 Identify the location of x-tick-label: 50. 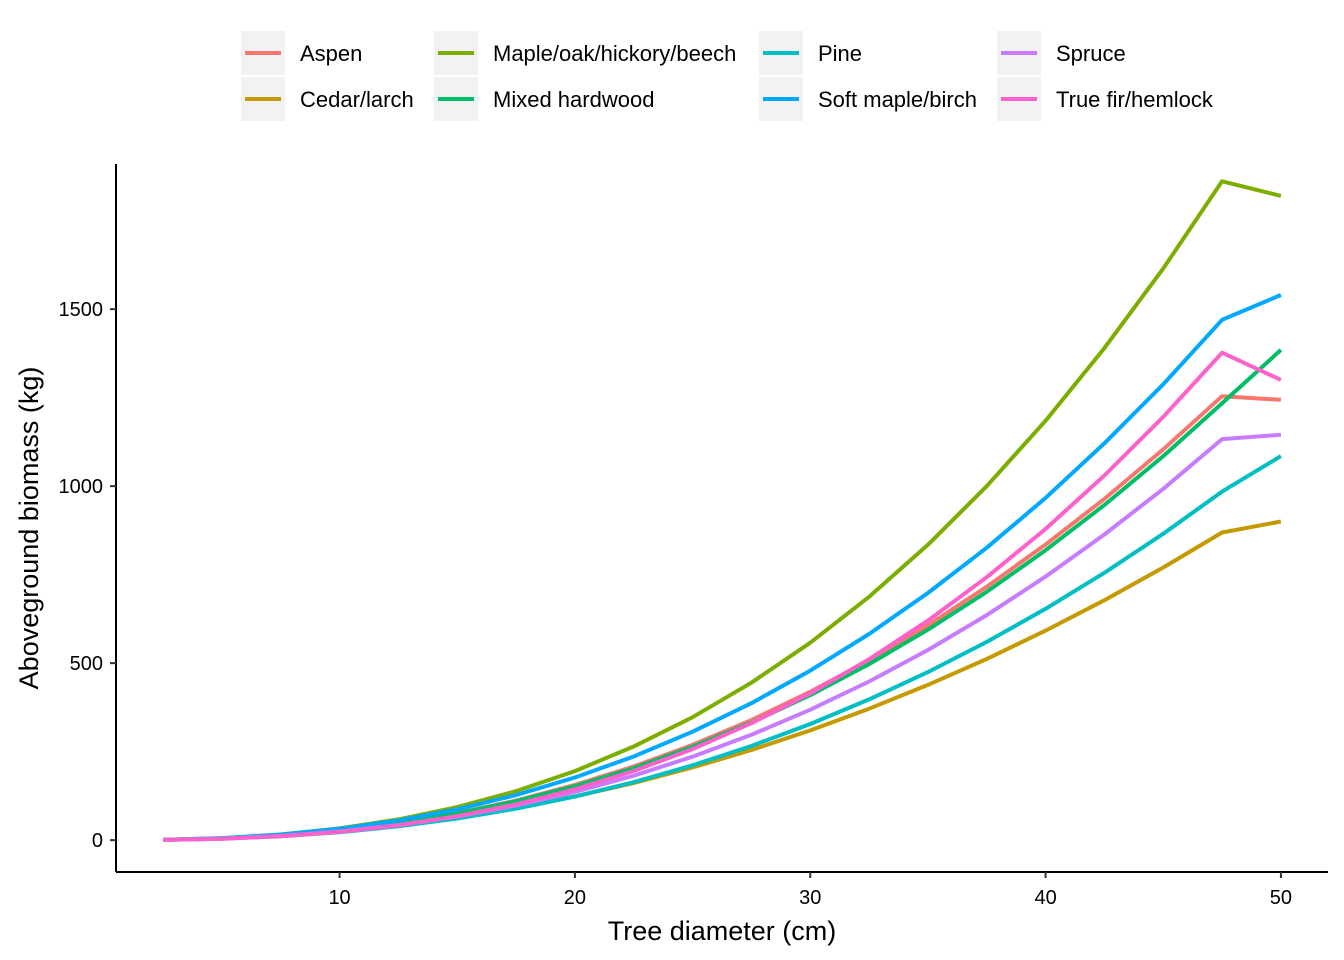
(1281, 898).